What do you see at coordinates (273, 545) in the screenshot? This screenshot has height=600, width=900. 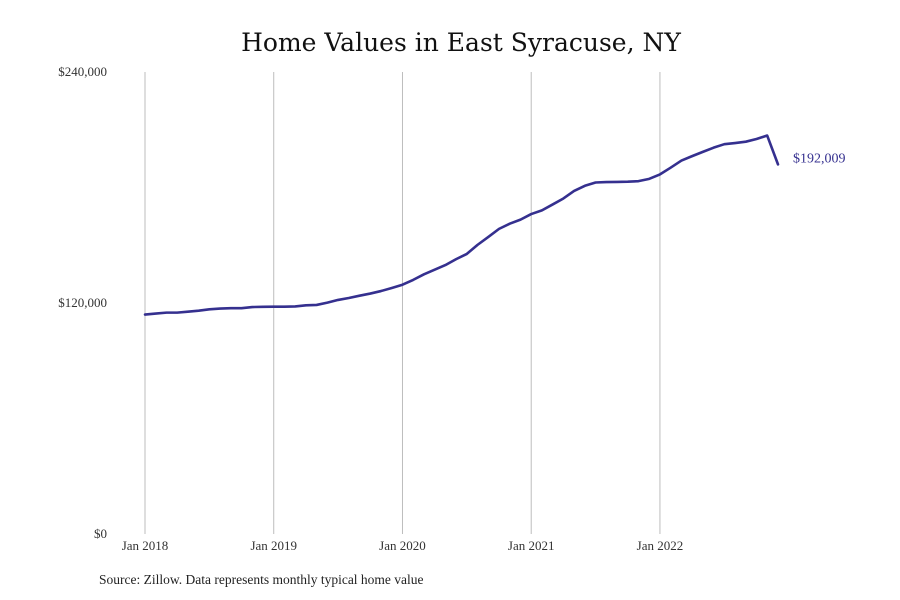 I see `x-tick-label: Jan 2019` at bounding box center [273, 545].